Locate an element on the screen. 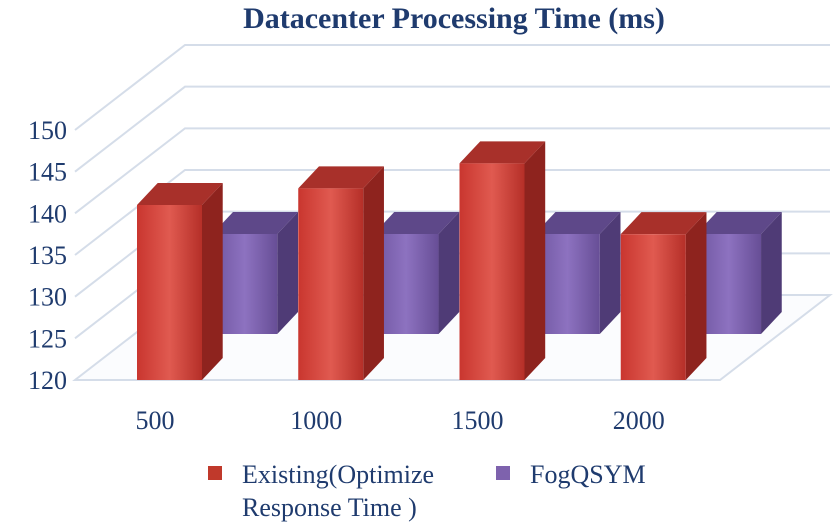  y-axis: 120 125 130 135 140 145 150 is located at coordinates (47, 255).